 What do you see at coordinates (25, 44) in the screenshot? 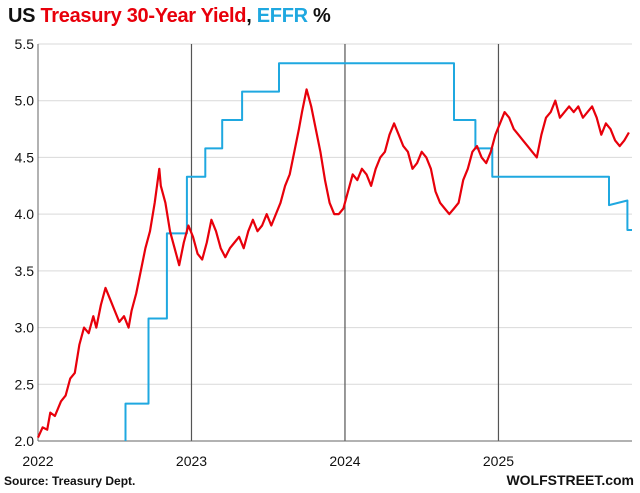
I see `y-tick-label: 5.5` at bounding box center [25, 44].